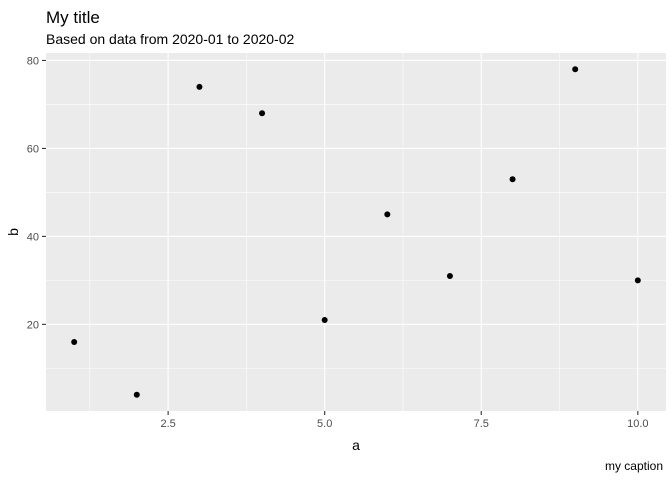  What do you see at coordinates (170, 39) in the screenshot?
I see `chart-subtitle: Based on data from 2020-01 to 2020-02` at bounding box center [170, 39].